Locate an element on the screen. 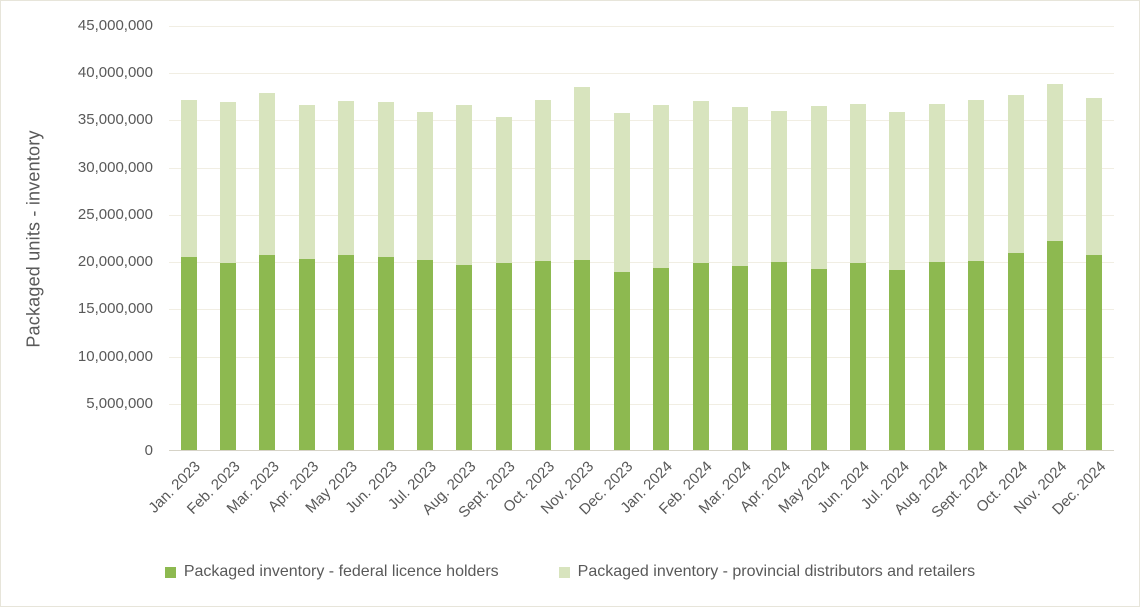 This screenshot has width=1140, height=607. y-tick-label: 35,000,000 is located at coordinates (115, 120).